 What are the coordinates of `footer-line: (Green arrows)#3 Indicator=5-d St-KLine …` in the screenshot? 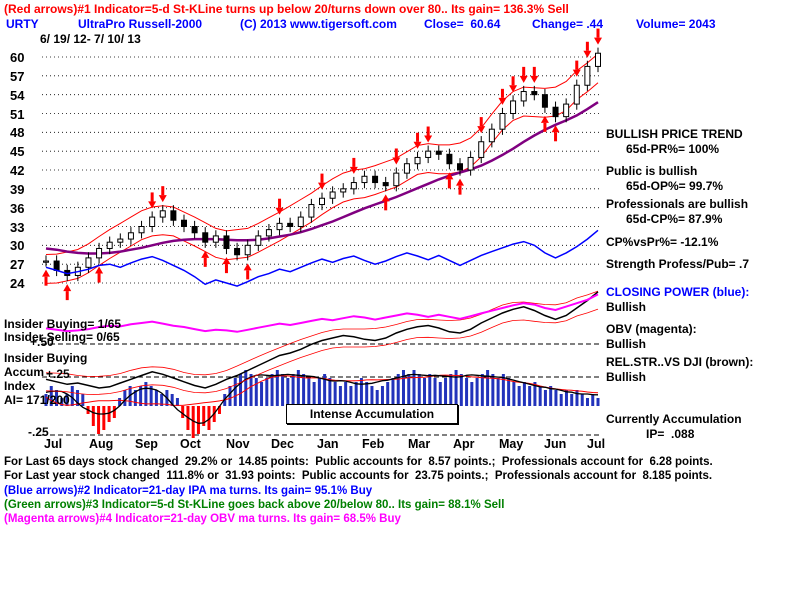 It's located at (254, 505).